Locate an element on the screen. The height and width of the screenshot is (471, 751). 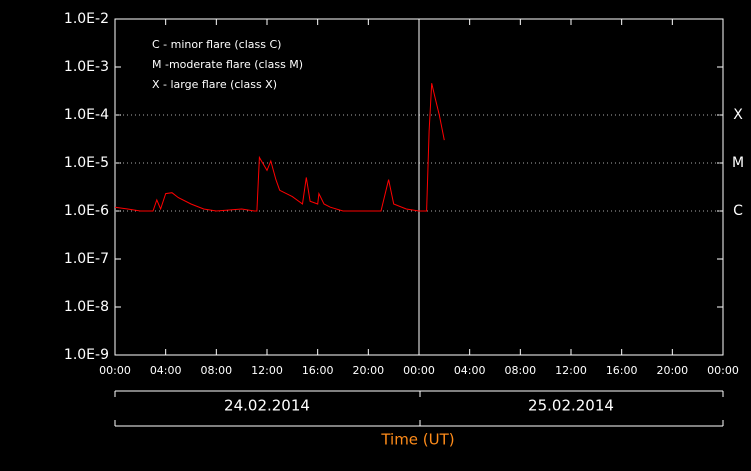
y-tick-label: 1.0E-9 is located at coordinates (86, 355).